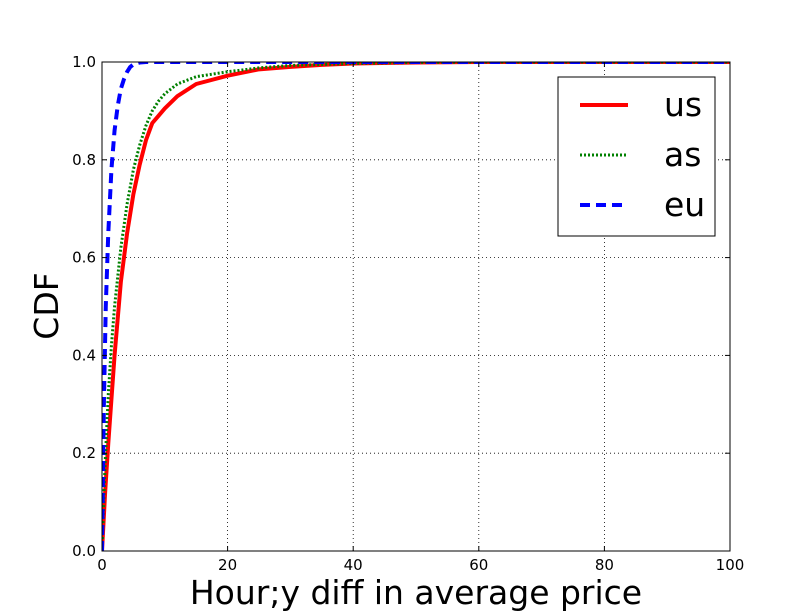 Image resolution: width=812 pixels, height=612 pixels. What do you see at coordinates (84, 453) in the screenshot?
I see `y-tick-label: 0.2` at bounding box center [84, 453].